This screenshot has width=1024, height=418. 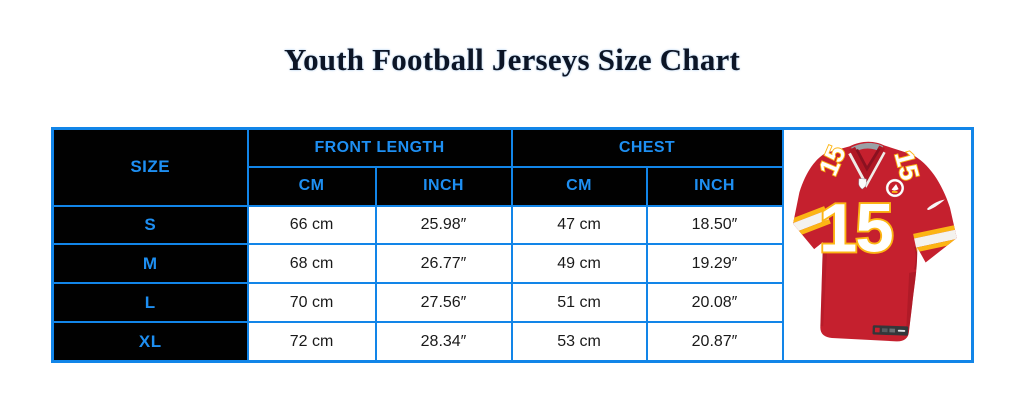 I want to click on value-cell: 49 cm, so click(x=579, y=264).